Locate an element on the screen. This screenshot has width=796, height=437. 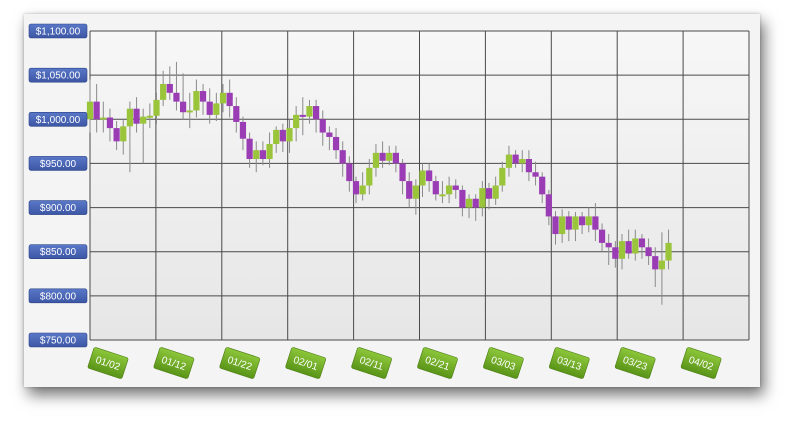
y-tick-label: $800.00 is located at coordinates (58, 296).